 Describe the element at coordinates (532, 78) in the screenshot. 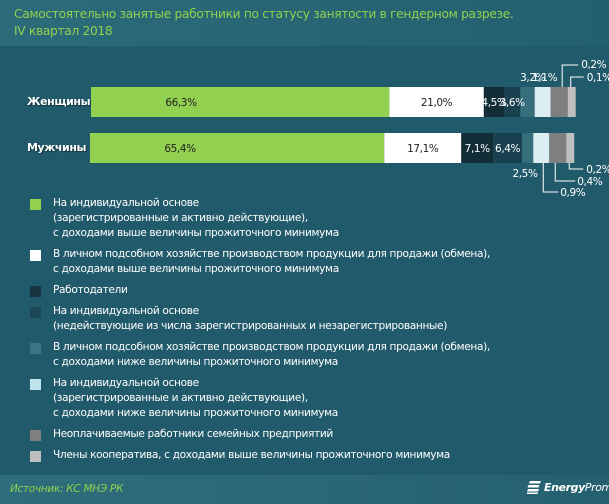

I see `data-label-women-4: 3,2%` at that location.